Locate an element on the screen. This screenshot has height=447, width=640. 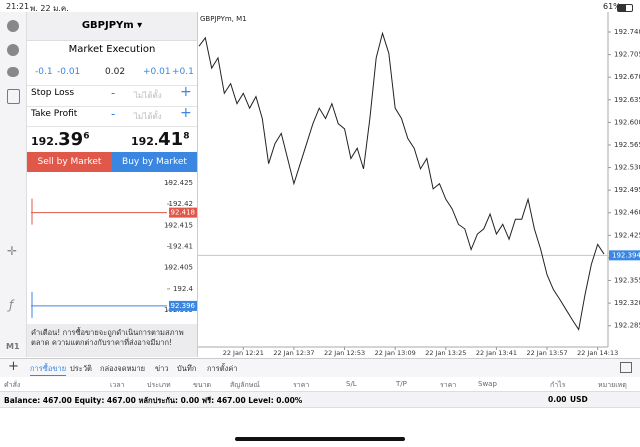
y-tick-label: 192.530 is located at coordinates (627, 168).